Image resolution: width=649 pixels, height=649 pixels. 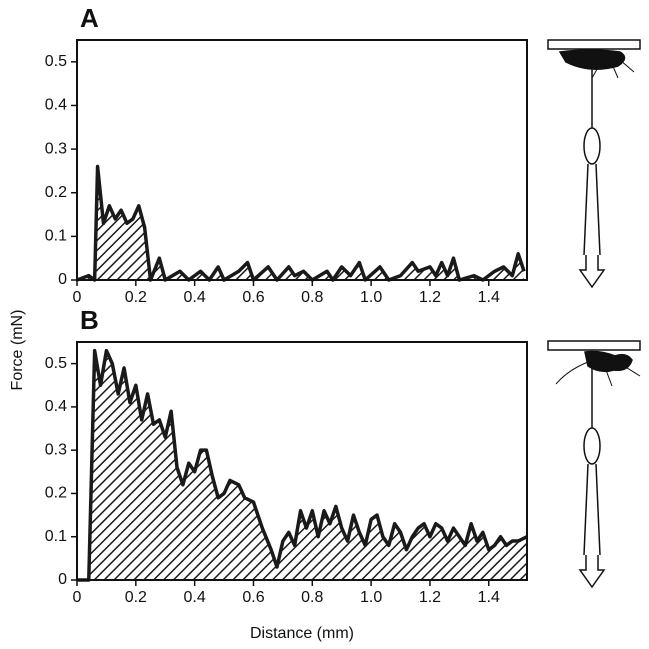 I want to click on illustration-a, so click(x=594, y=164).